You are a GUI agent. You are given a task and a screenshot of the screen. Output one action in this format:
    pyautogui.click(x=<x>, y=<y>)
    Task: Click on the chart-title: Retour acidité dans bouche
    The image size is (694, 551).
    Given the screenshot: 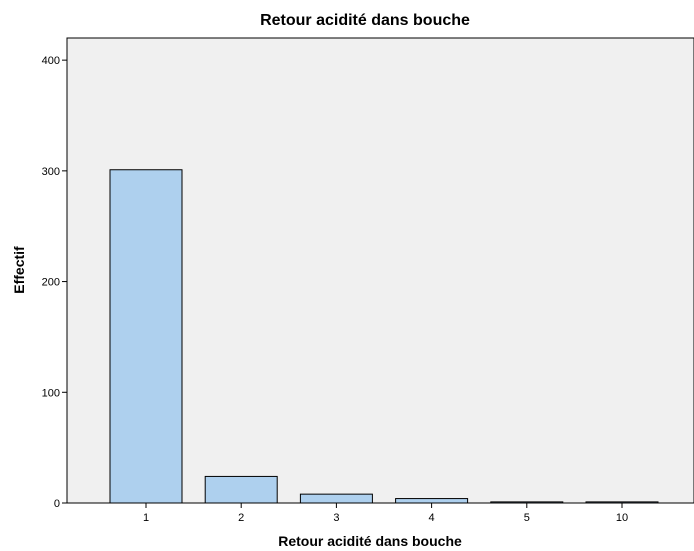 What is the action you would take?
    pyautogui.click(x=365, y=20)
    